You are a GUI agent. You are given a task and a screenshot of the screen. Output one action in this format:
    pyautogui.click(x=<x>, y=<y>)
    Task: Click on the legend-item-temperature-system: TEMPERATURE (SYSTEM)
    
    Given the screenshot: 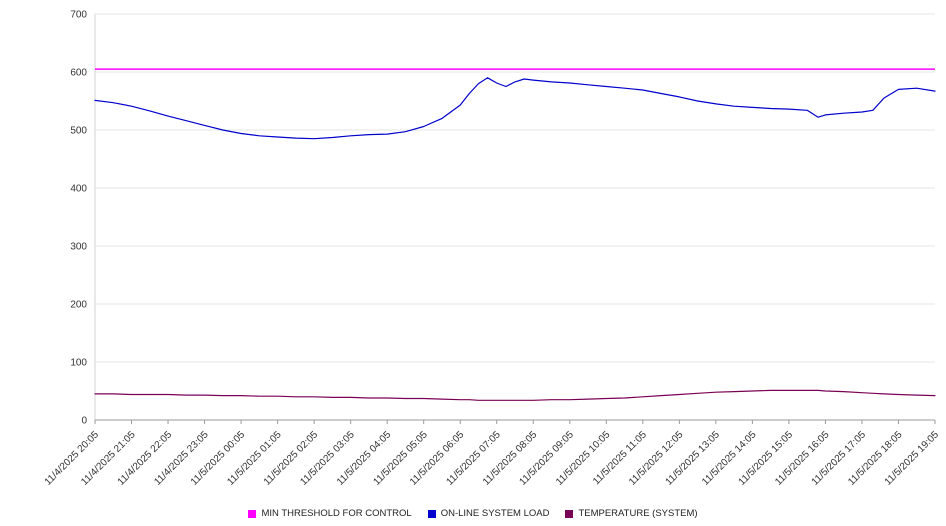 What is the action you would take?
    pyautogui.click(x=631, y=513)
    